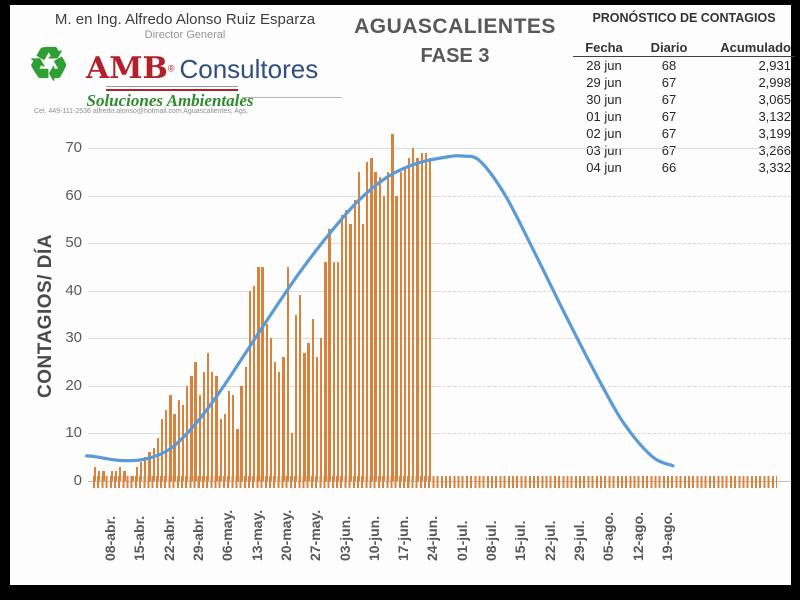 The width and height of the screenshot is (800, 600). What do you see at coordinates (604, 65) in the screenshot?
I see `cell-fecha: 28 jun` at bounding box center [604, 65].